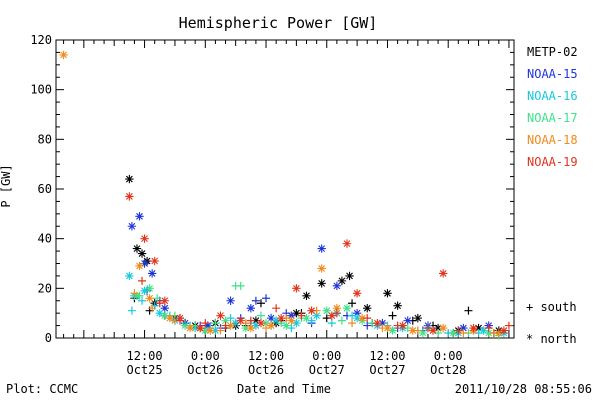 The image size is (600, 400). I want to click on x-axis-label: Date and Time, so click(284, 389).